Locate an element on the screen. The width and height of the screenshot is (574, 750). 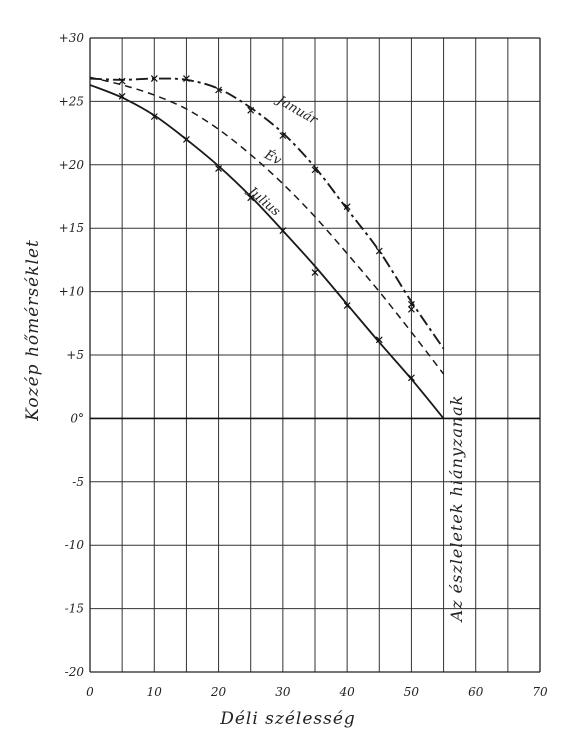
y-tick-label: -10 is located at coordinates (75, 545).